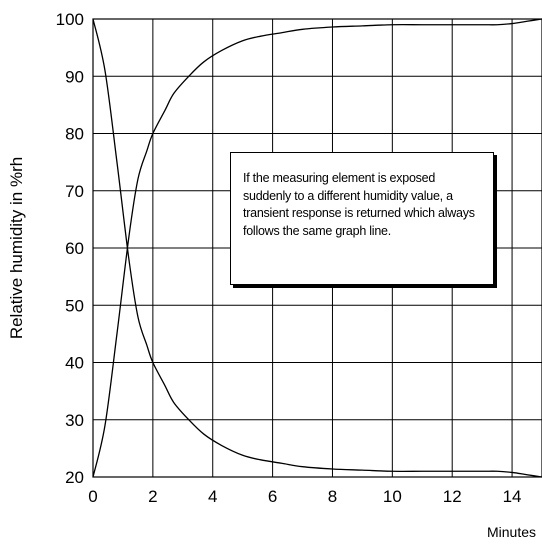 Image resolution: width=542 pixels, height=544 pixels. I want to click on y-axis-label: Relative humidity in %rh, so click(16, 248).